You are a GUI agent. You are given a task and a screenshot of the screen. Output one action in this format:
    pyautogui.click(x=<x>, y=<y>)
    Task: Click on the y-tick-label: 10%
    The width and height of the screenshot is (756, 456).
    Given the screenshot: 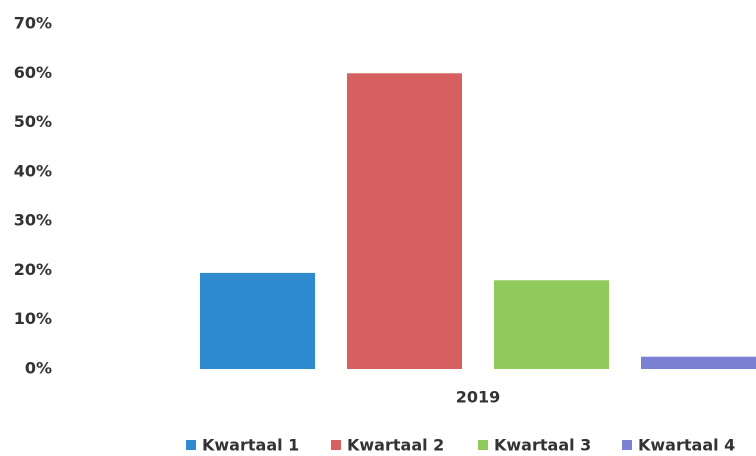 What is the action you would take?
    pyautogui.click(x=33, y=318)
    